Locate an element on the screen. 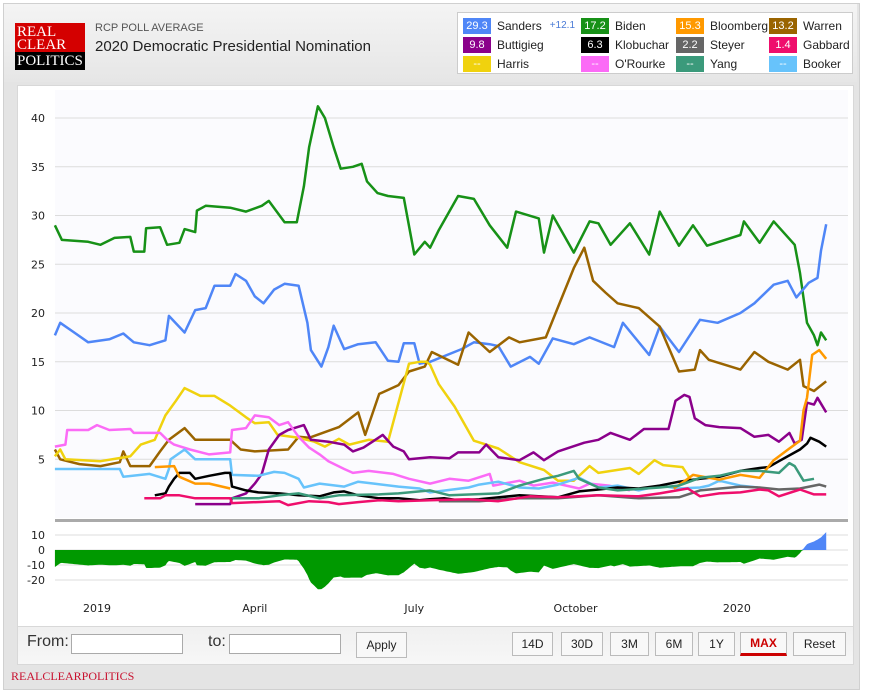  legend-item-warren: 13.2 Warren is located at coordinates (805, 25).